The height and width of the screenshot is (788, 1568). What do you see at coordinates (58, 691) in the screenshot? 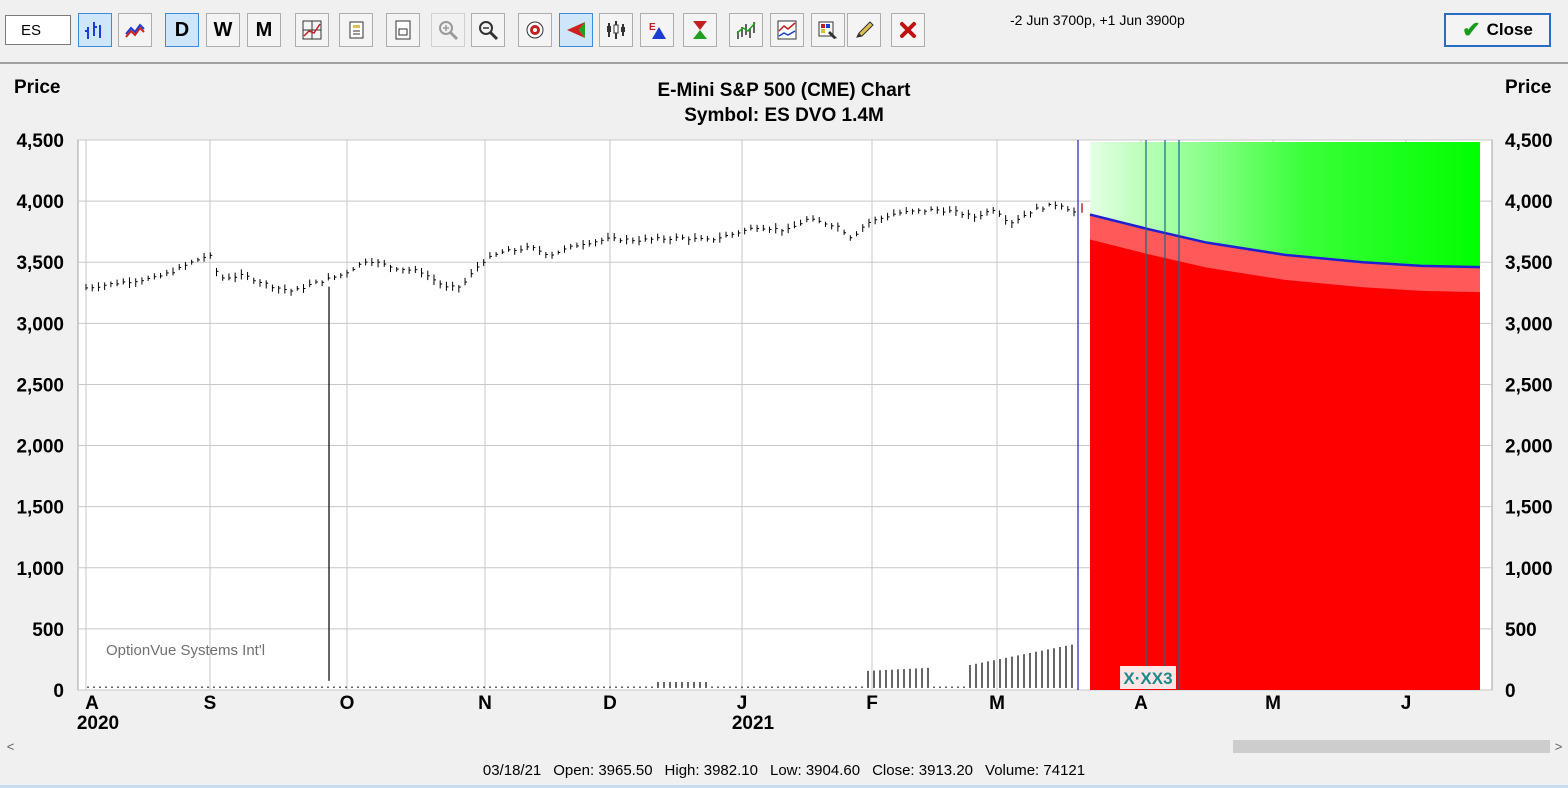
I see `y-tick-label-left: 0` at bounding box center [58, 691].